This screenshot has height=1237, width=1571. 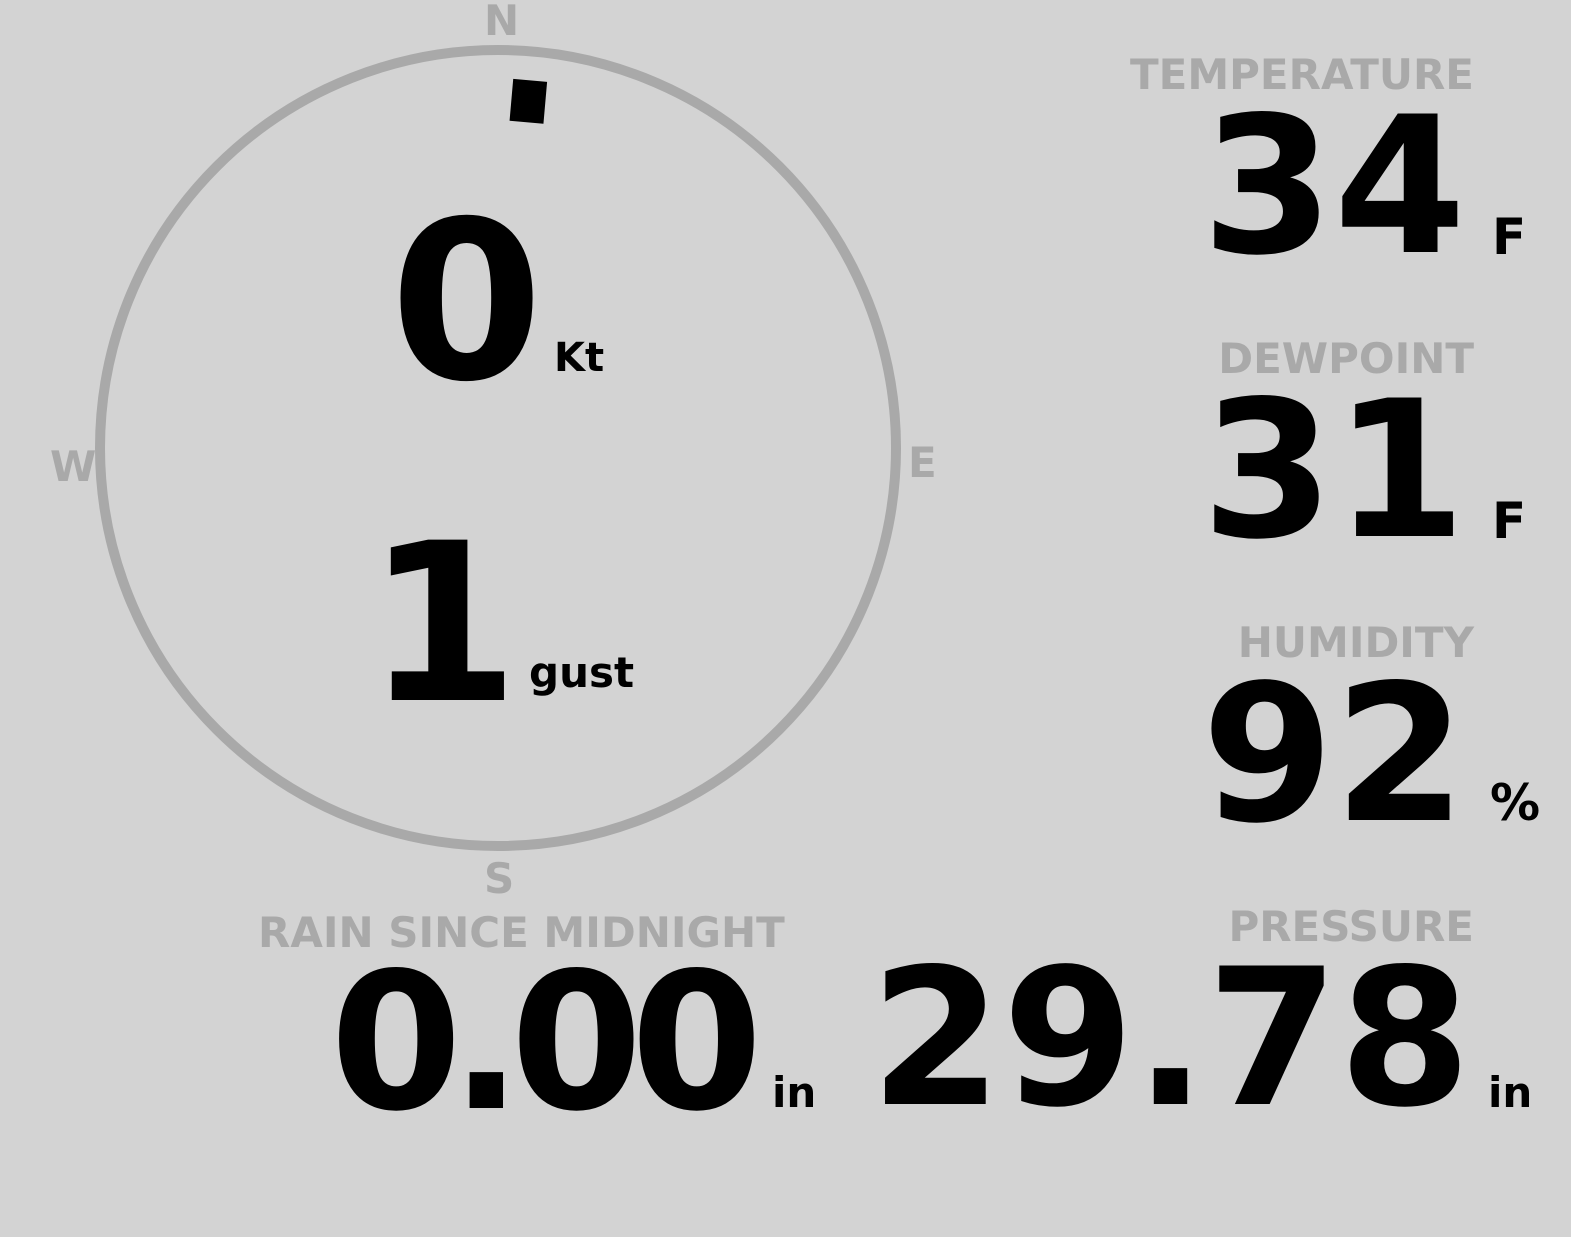 What do you see at coordinates (1509, 521) in the screenshot?
I see `dewpoint-unit: F` at bounding box center [1509, 521].